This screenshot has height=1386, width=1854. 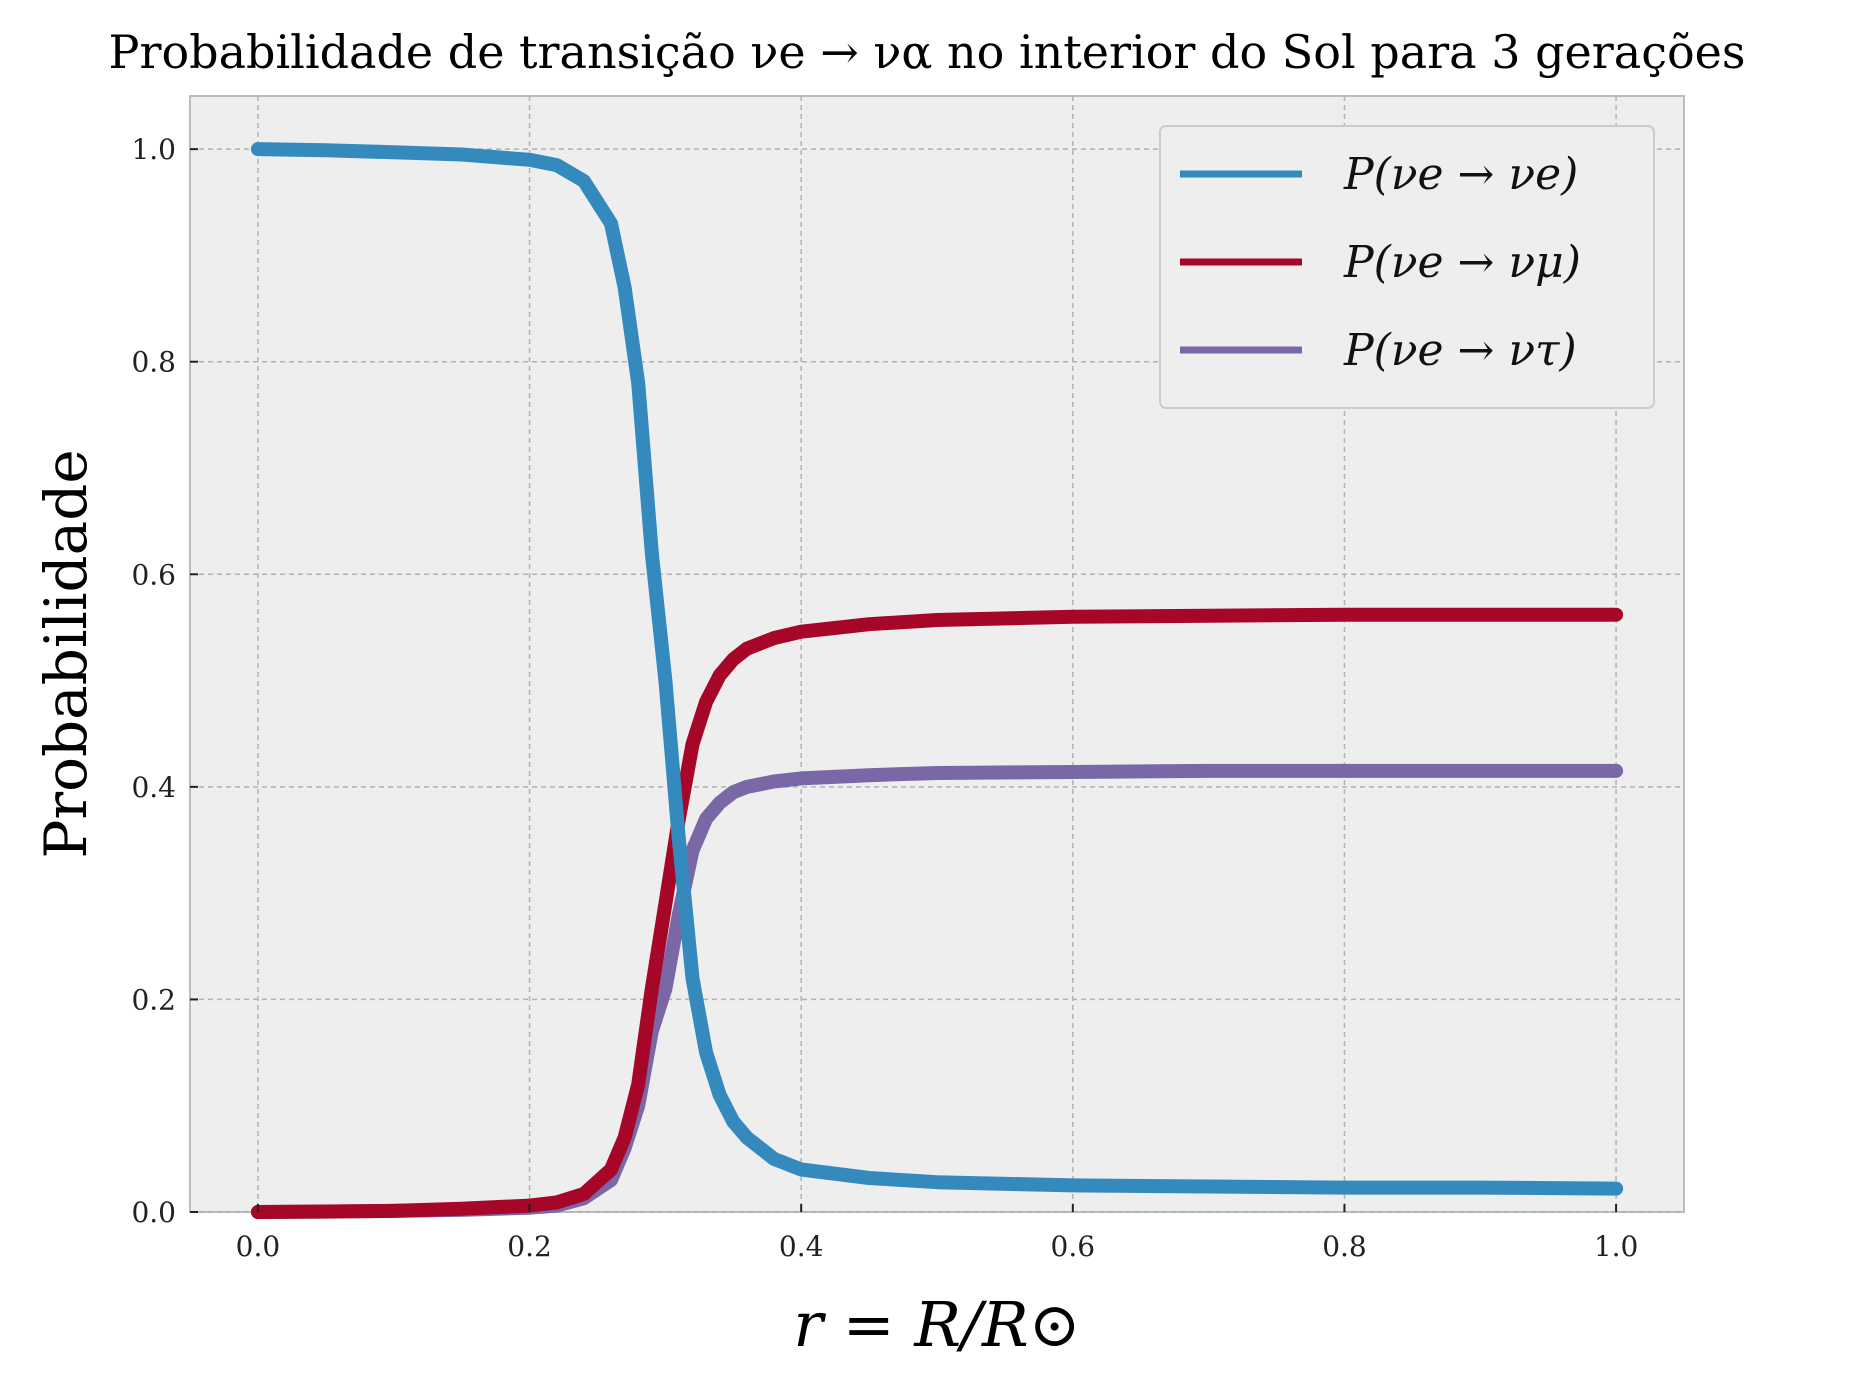 What do you see at coordinates (153, 362) in the screenshot?
I see `y-tick-label: 0.8` at bounding box center [153, 362].